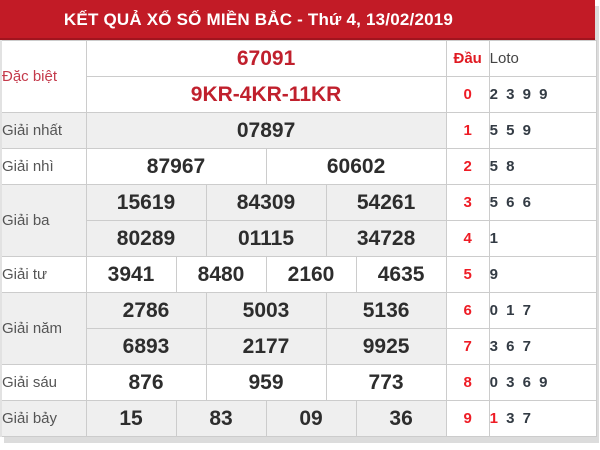 This screenshot has height=450, width=600. I want to click on table-row: Giải nhì 87967 60602 2 5 8, so click(298, 166).